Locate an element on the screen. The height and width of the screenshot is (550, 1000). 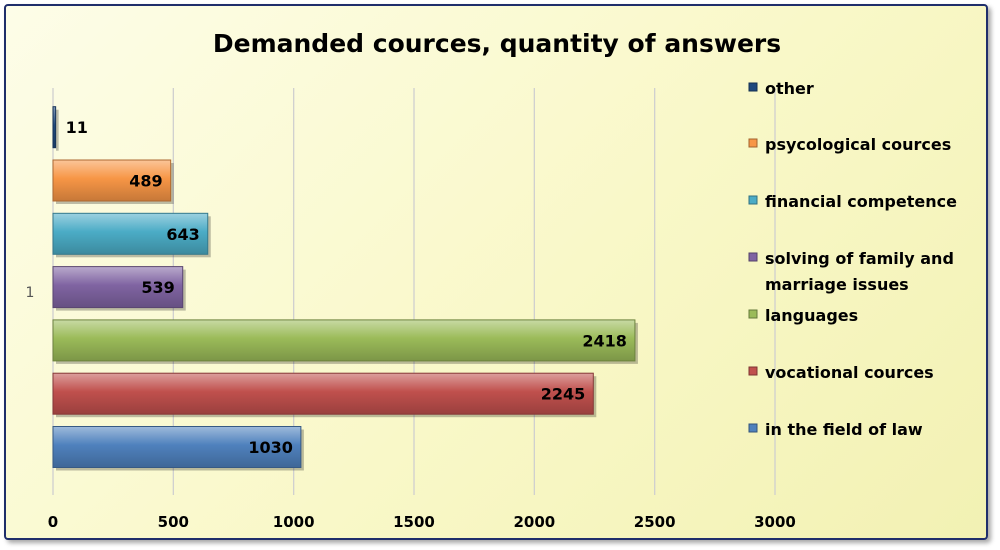
x-tick-label: 1500 is located at coordinates (414, 522).